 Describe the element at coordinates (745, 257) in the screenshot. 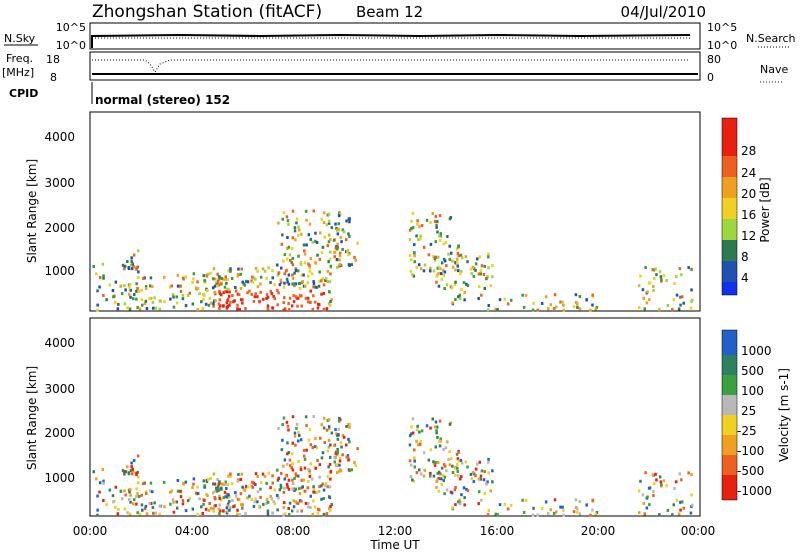

I see `power-cb-tick-8: 8` at that location.